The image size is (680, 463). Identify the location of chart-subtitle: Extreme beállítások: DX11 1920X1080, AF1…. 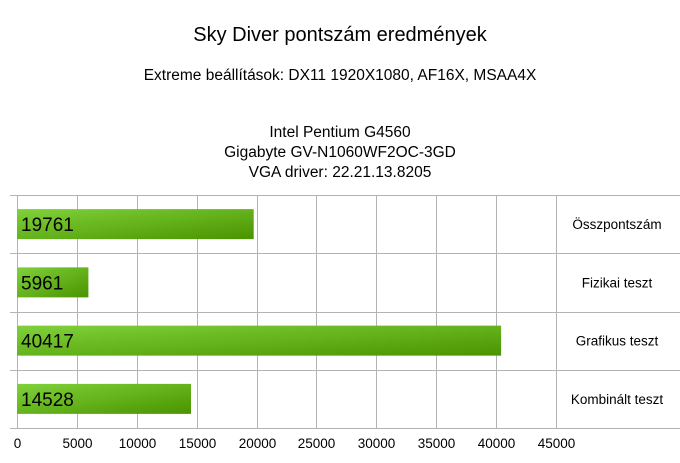
(340, 75).